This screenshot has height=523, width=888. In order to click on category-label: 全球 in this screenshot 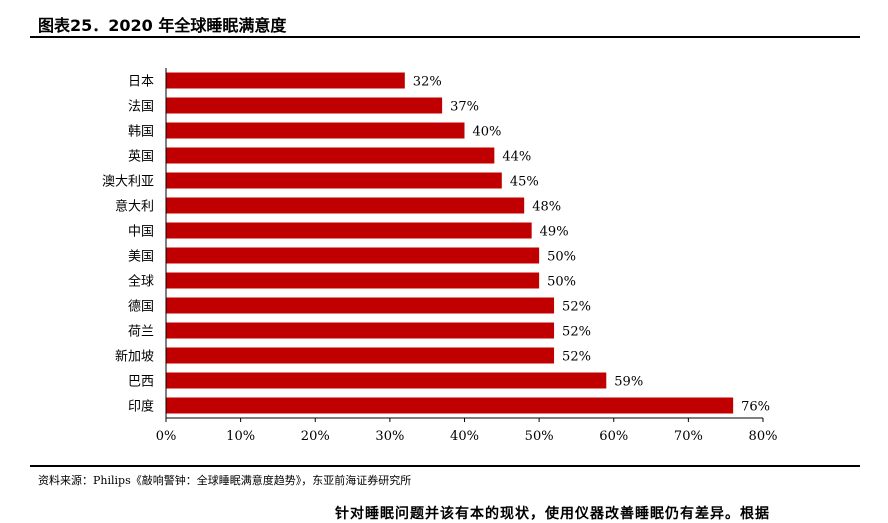, I will do `click(141, 282)`.